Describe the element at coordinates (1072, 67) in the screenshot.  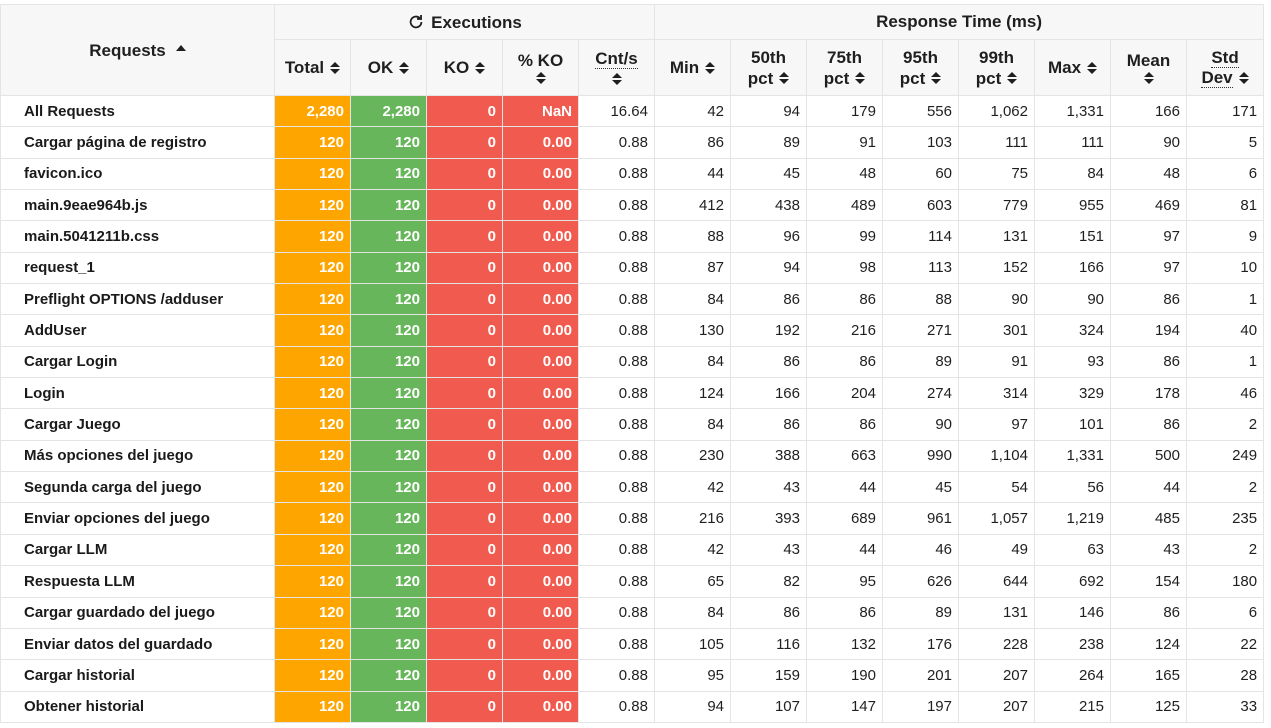
I see `max-column-header: Max` at that location.